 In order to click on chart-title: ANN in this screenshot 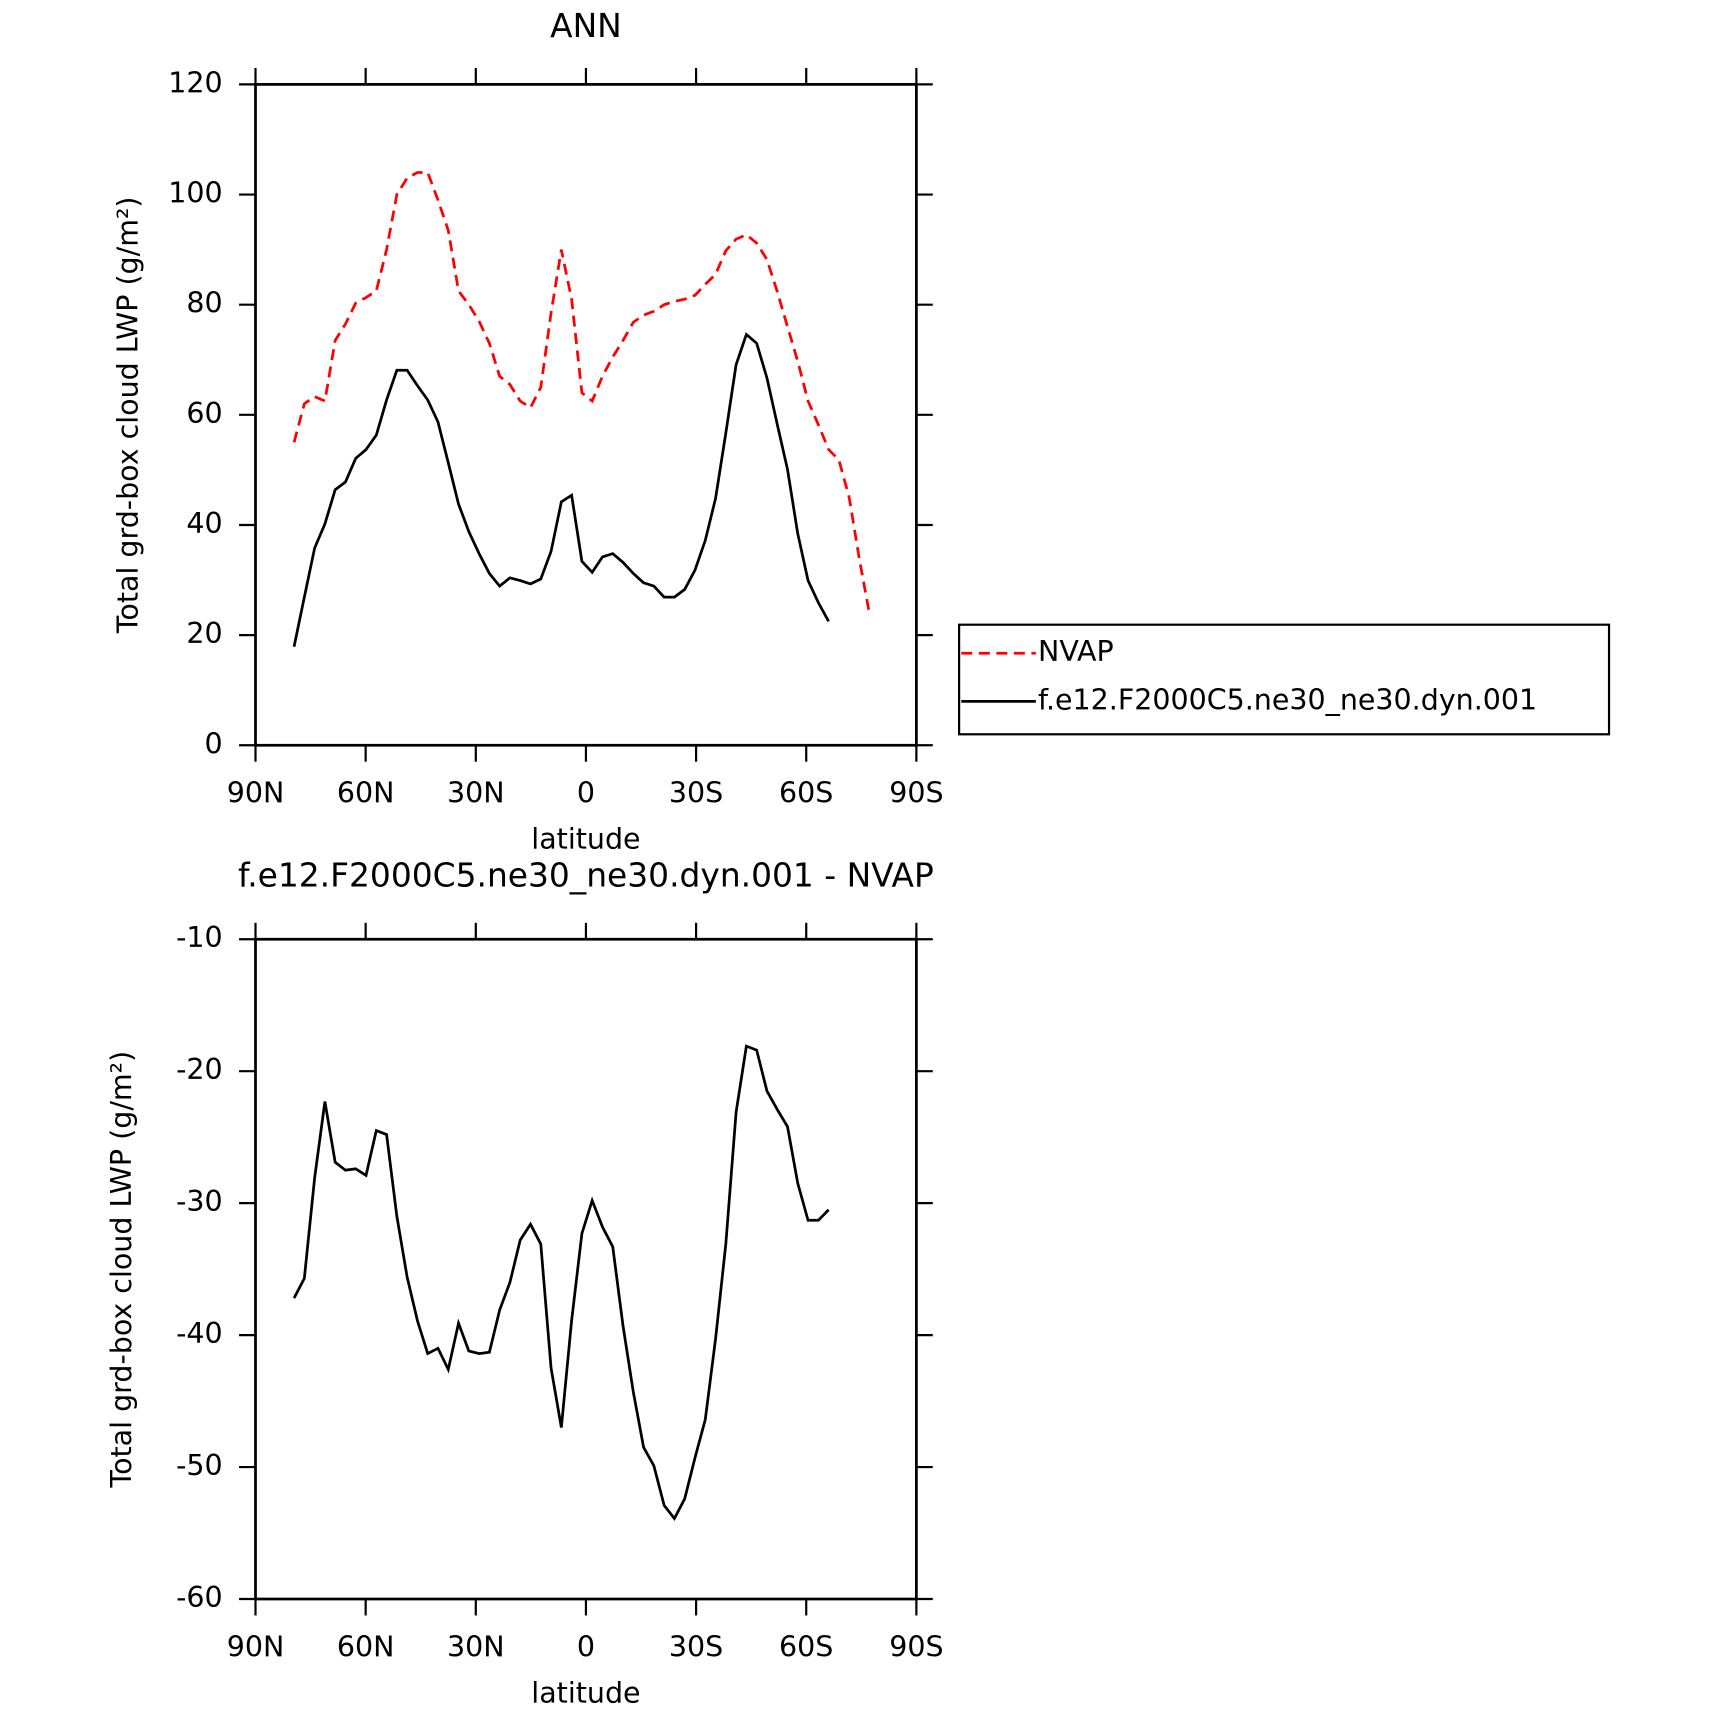, I will do `click(586, 25)`.